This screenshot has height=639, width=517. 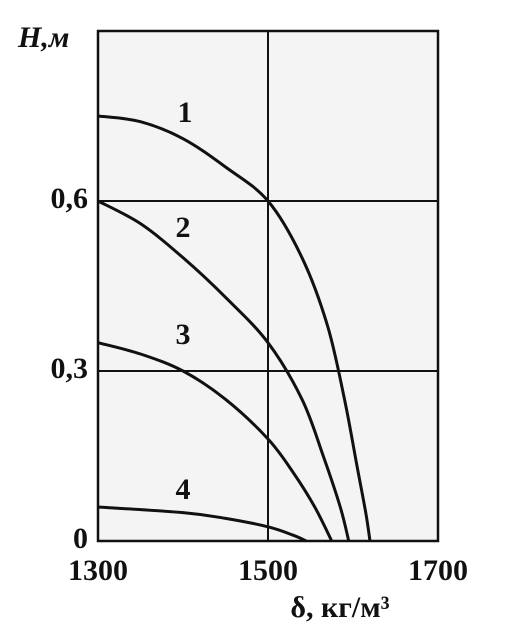 What do you see at coordinates (185, 112) in the screenshot?
I see `curve-label: 1` at bounding box center [185, 112].